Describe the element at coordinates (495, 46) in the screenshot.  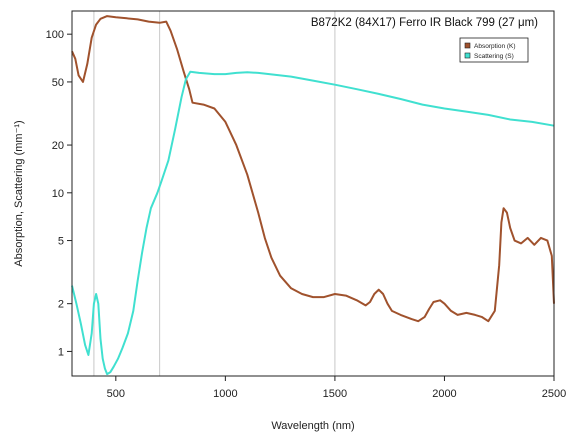
I see `legend-label-absorption: Absorption (K)` at that location.